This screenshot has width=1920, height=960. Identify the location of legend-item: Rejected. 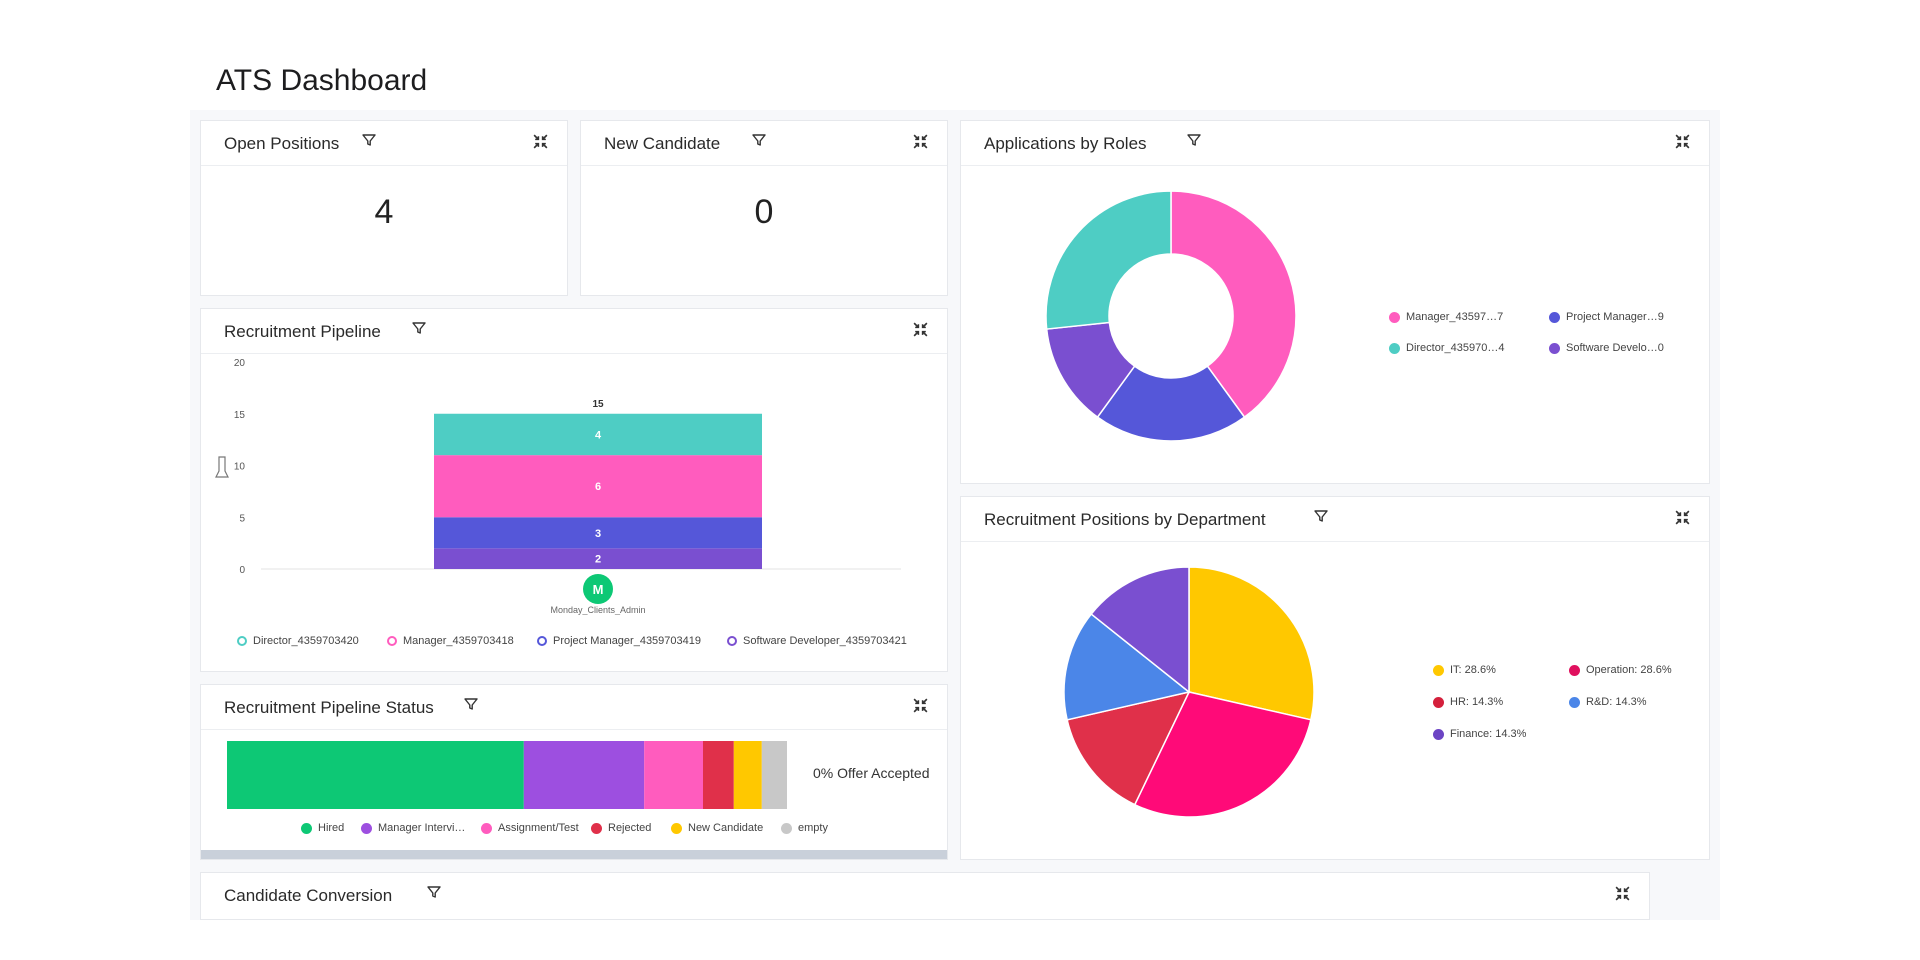
(621, 828).